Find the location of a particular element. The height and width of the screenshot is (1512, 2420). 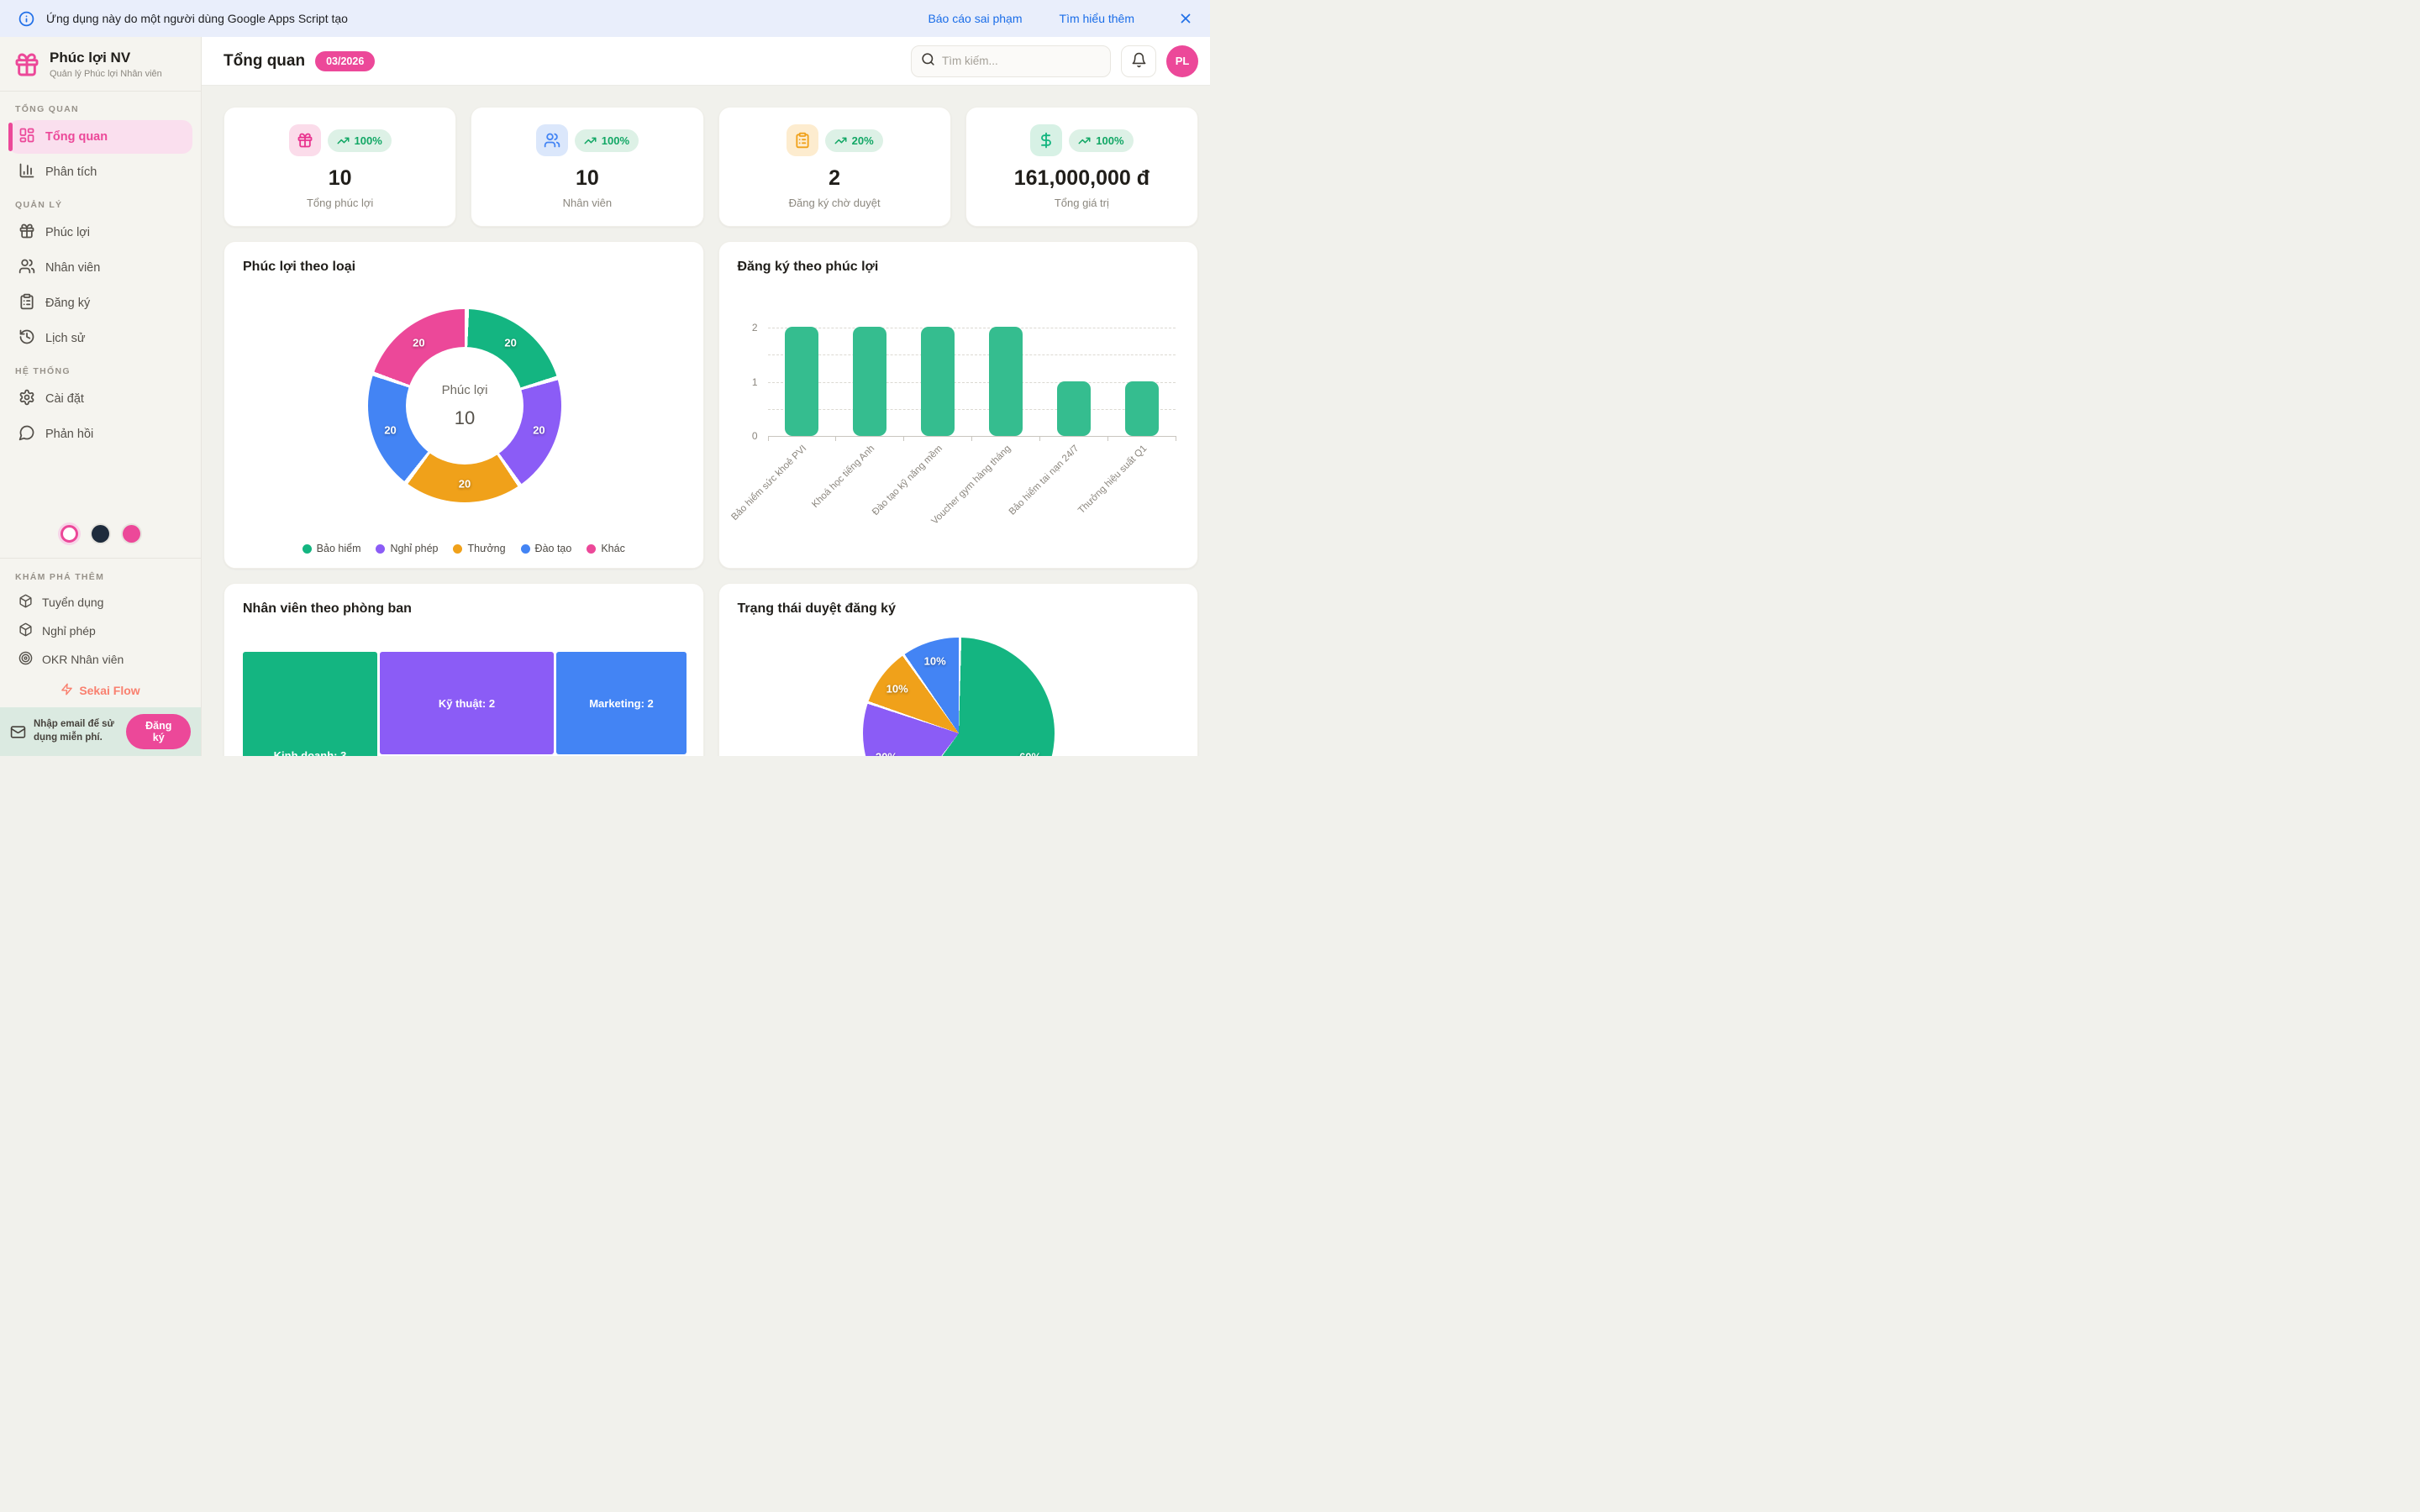

info-icon is located at coordinates (26, 19).